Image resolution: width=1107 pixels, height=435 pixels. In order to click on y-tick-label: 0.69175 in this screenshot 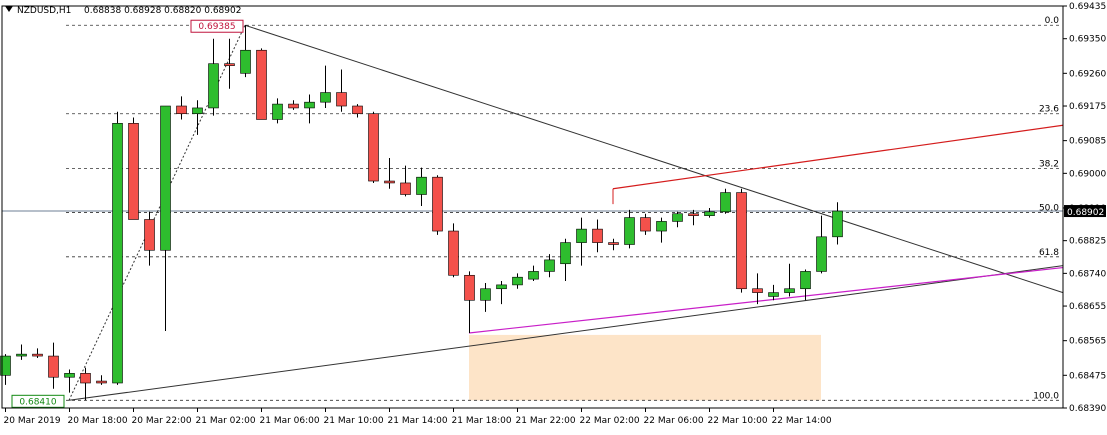, I will do `click(1087, 107)`.